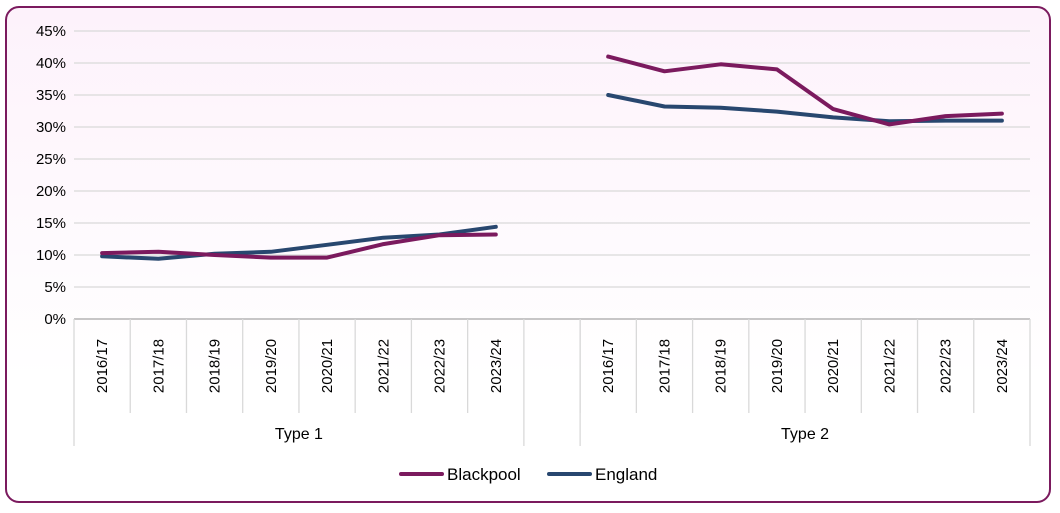 This screenshot has height=513, width=1060. Describe the element at coordinates (51, 63) in the screenshot. I see `y-tick-label: 40%` at that location.